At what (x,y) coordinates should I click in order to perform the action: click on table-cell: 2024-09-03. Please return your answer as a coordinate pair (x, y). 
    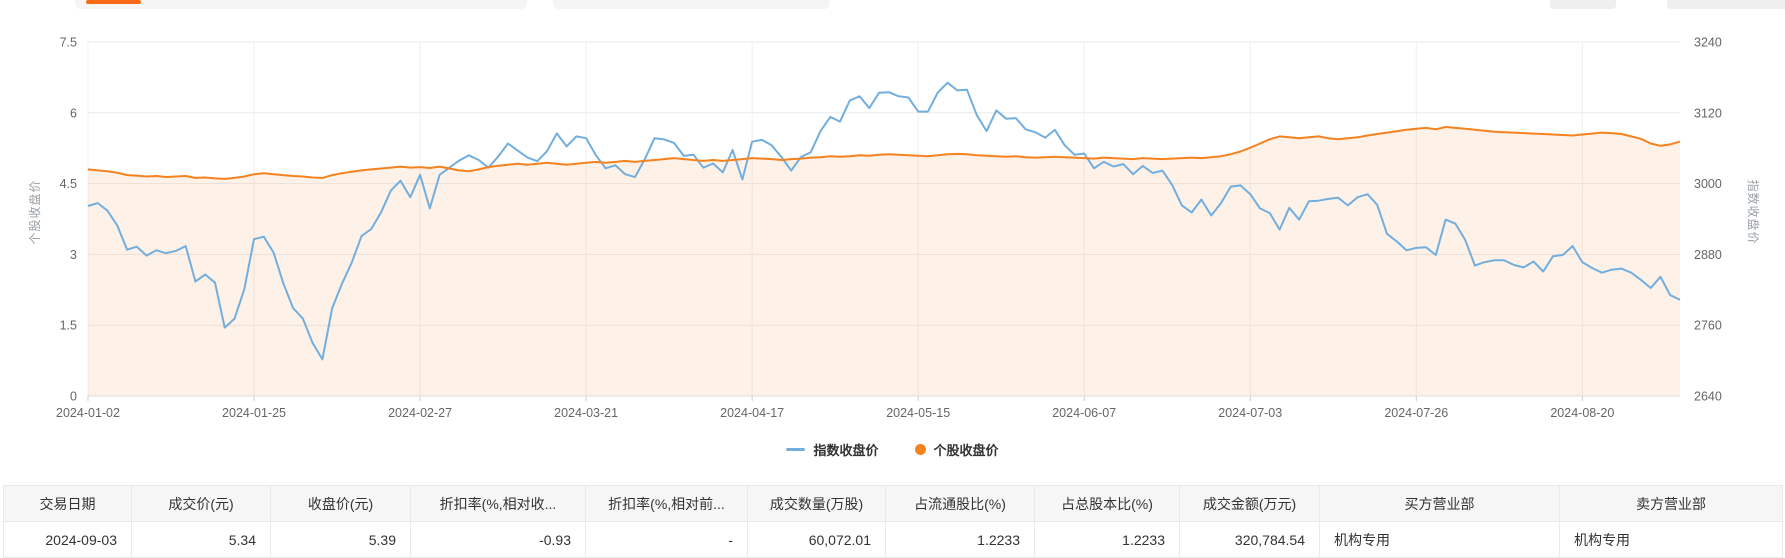
    Looking at the image, I should click on (67, 539).